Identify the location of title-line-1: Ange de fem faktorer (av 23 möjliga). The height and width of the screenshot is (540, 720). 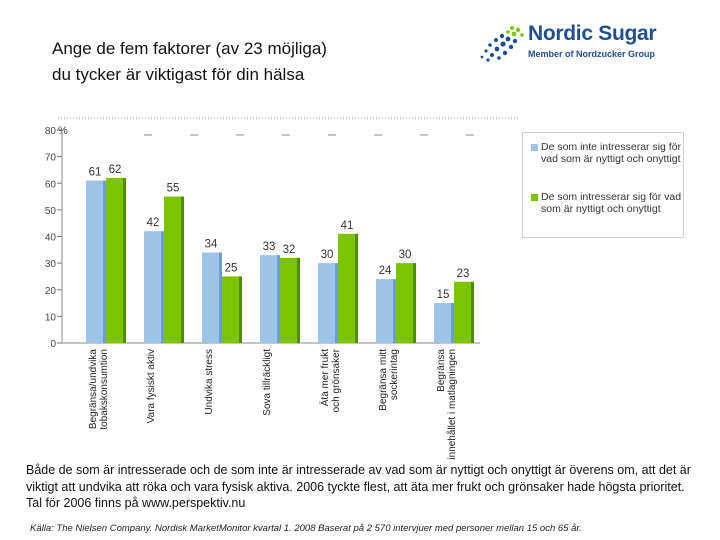
(189, 48).